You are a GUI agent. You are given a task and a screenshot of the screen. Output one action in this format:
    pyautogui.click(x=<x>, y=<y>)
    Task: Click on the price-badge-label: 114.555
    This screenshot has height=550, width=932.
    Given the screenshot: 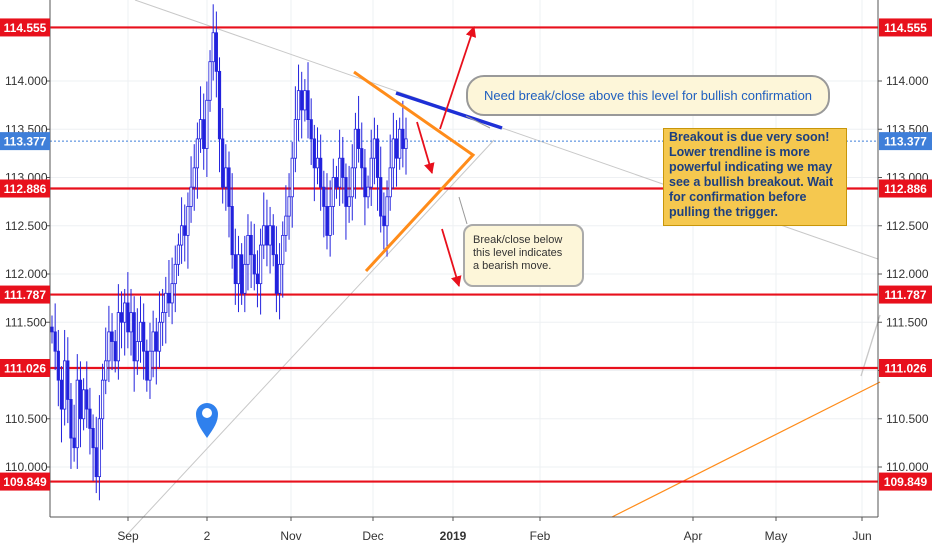 What is the action you would take?
    pyautogui.click(x=25, y=28)
    